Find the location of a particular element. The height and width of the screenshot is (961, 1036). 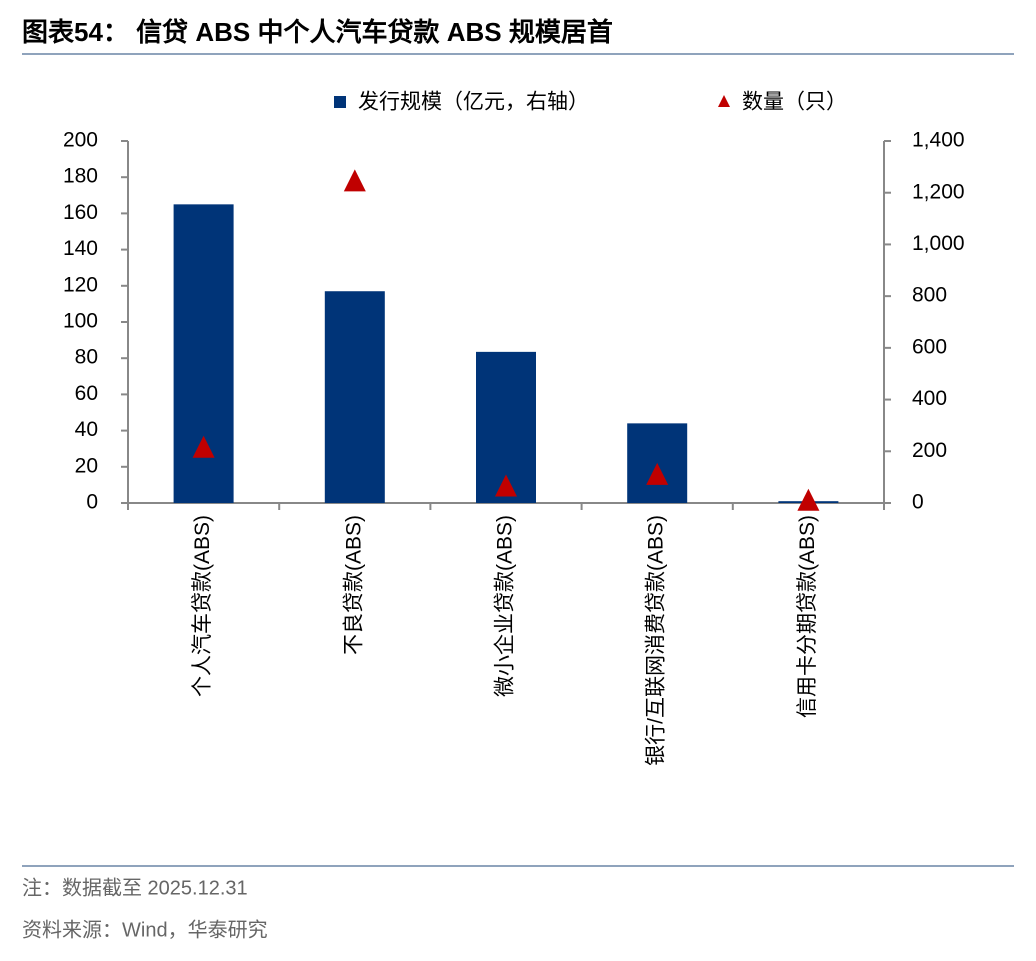

y2-tick-label: 400 is located at coordinates (929, 398).